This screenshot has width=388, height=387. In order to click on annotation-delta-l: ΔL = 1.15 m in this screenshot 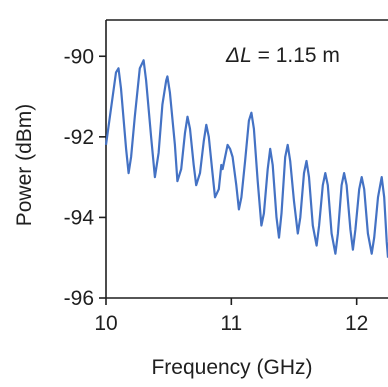, I will do `click(282, 55)`.